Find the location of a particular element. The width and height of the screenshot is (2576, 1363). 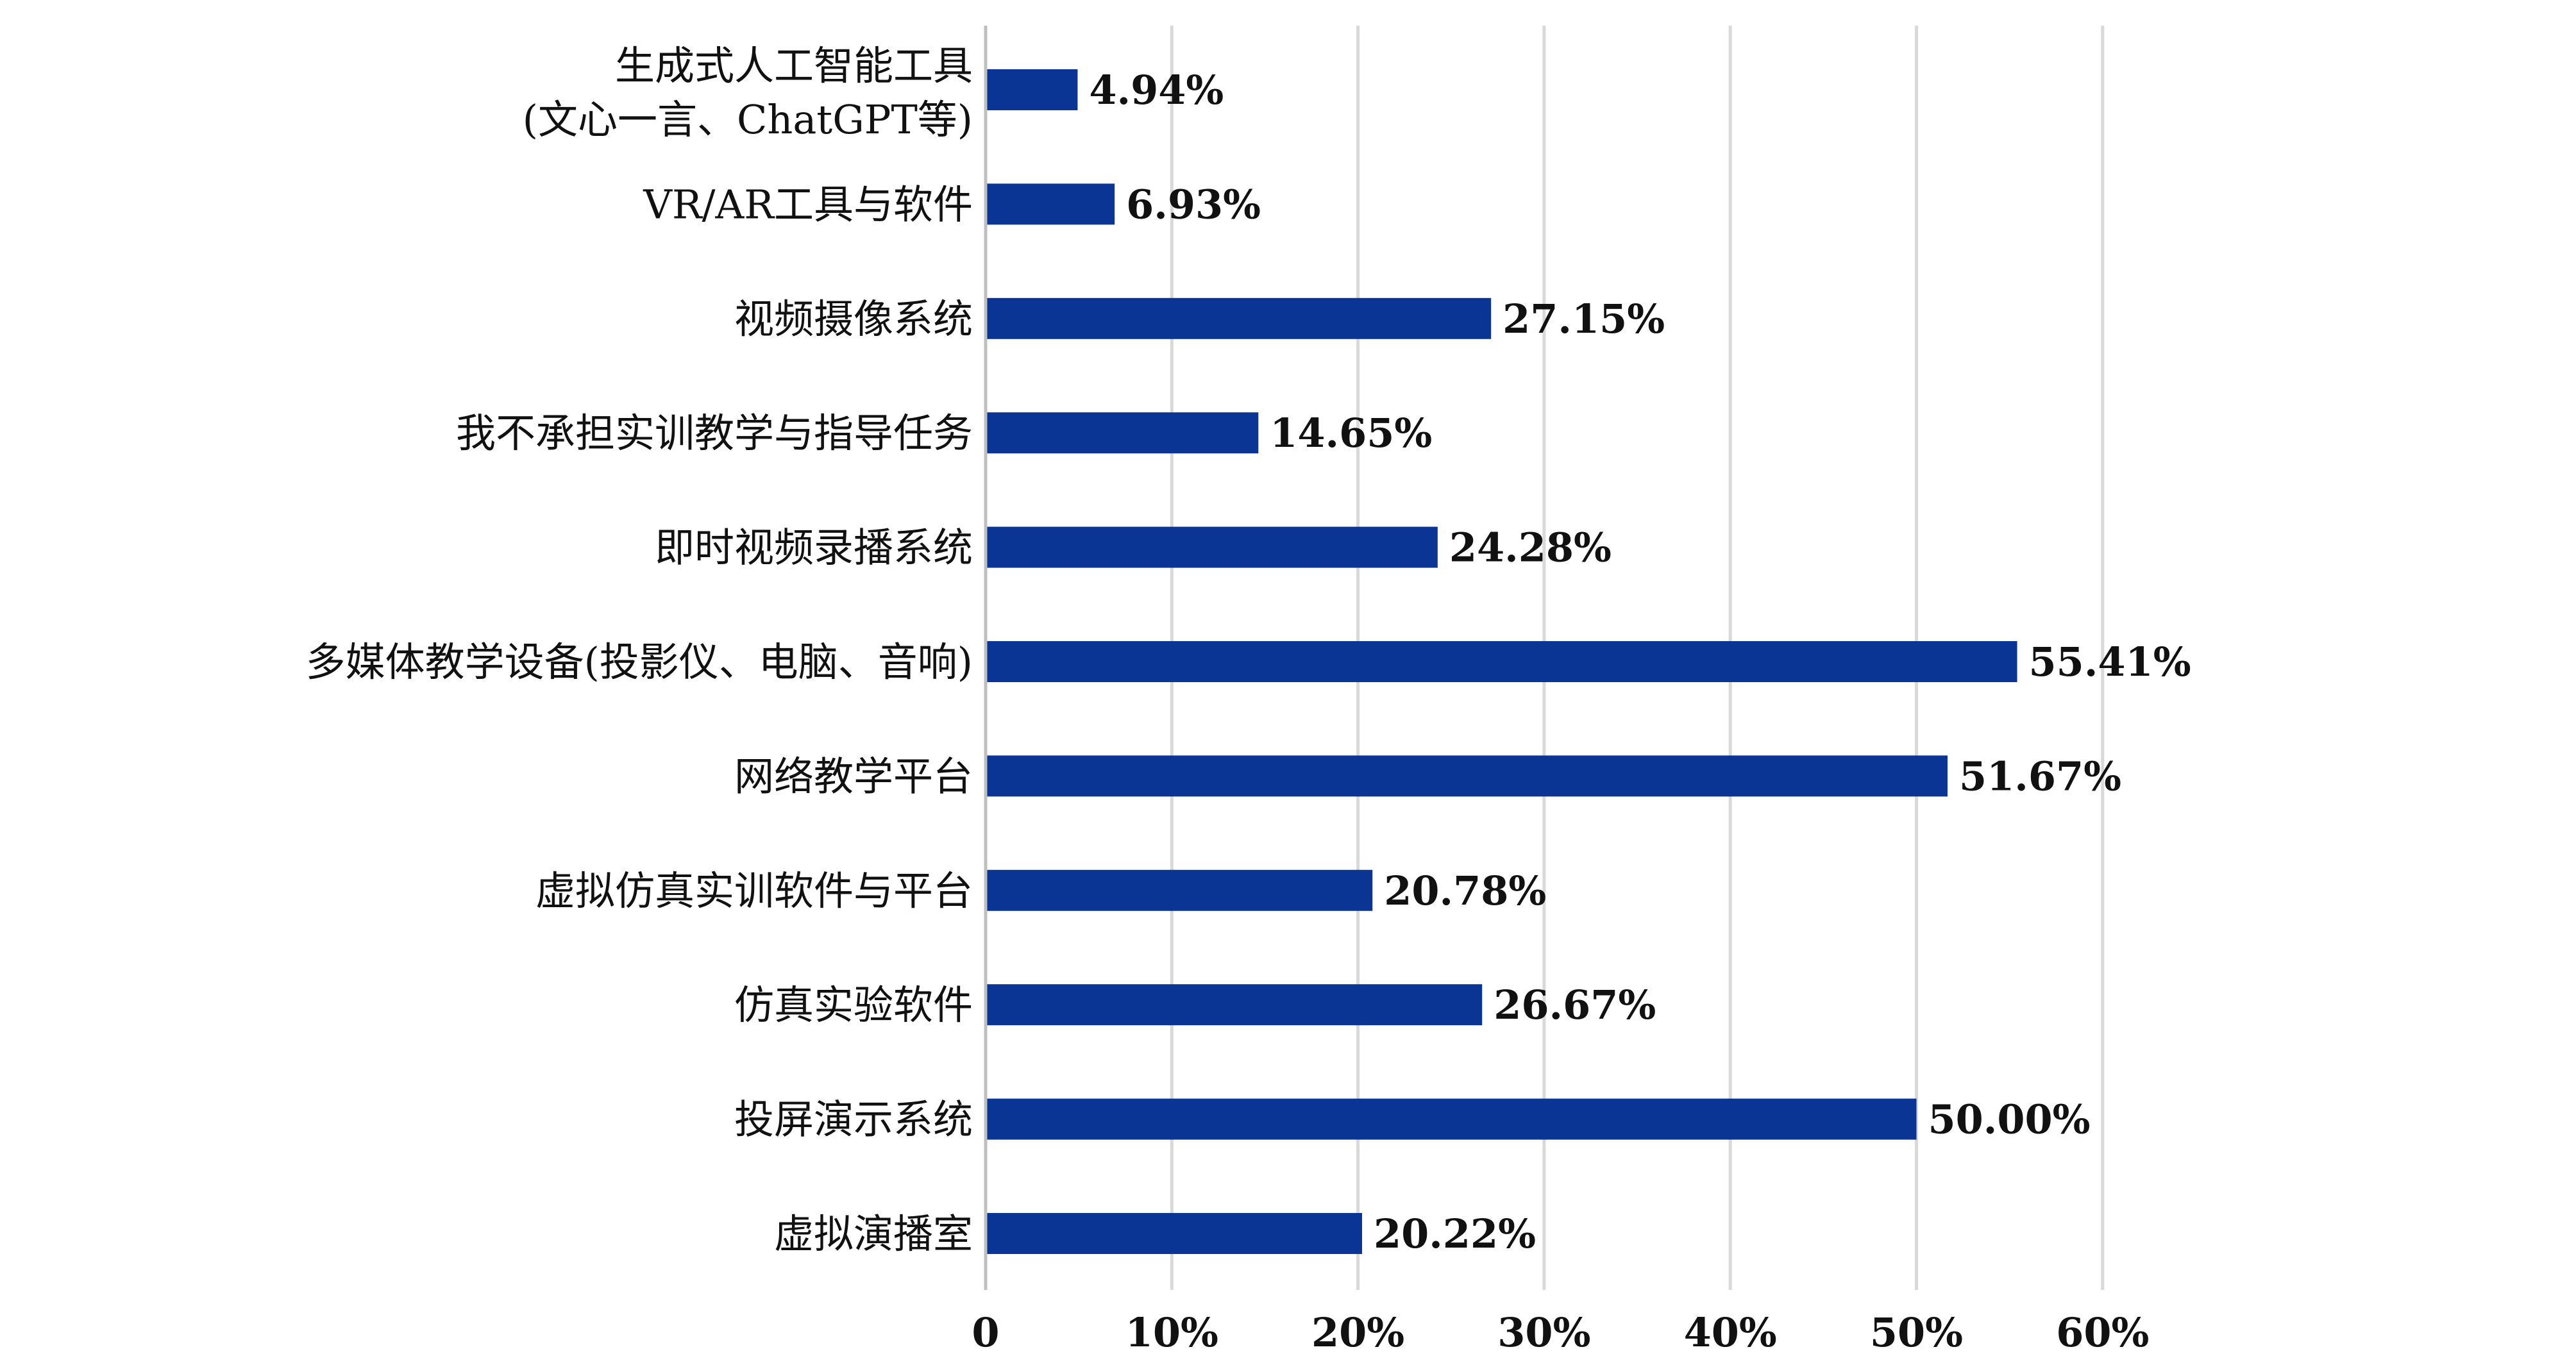

value-label-3: 14.65% is located at coordinates (1351, 433).